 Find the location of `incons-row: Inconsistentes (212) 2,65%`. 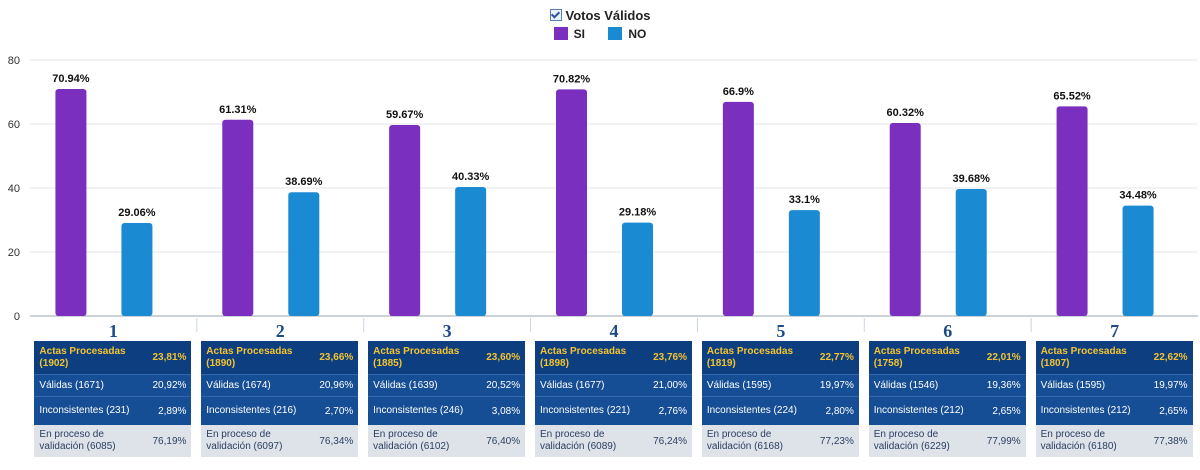

incons-row: Inconsistentes (212) 2,65% is located at coordinates (1114, 410).